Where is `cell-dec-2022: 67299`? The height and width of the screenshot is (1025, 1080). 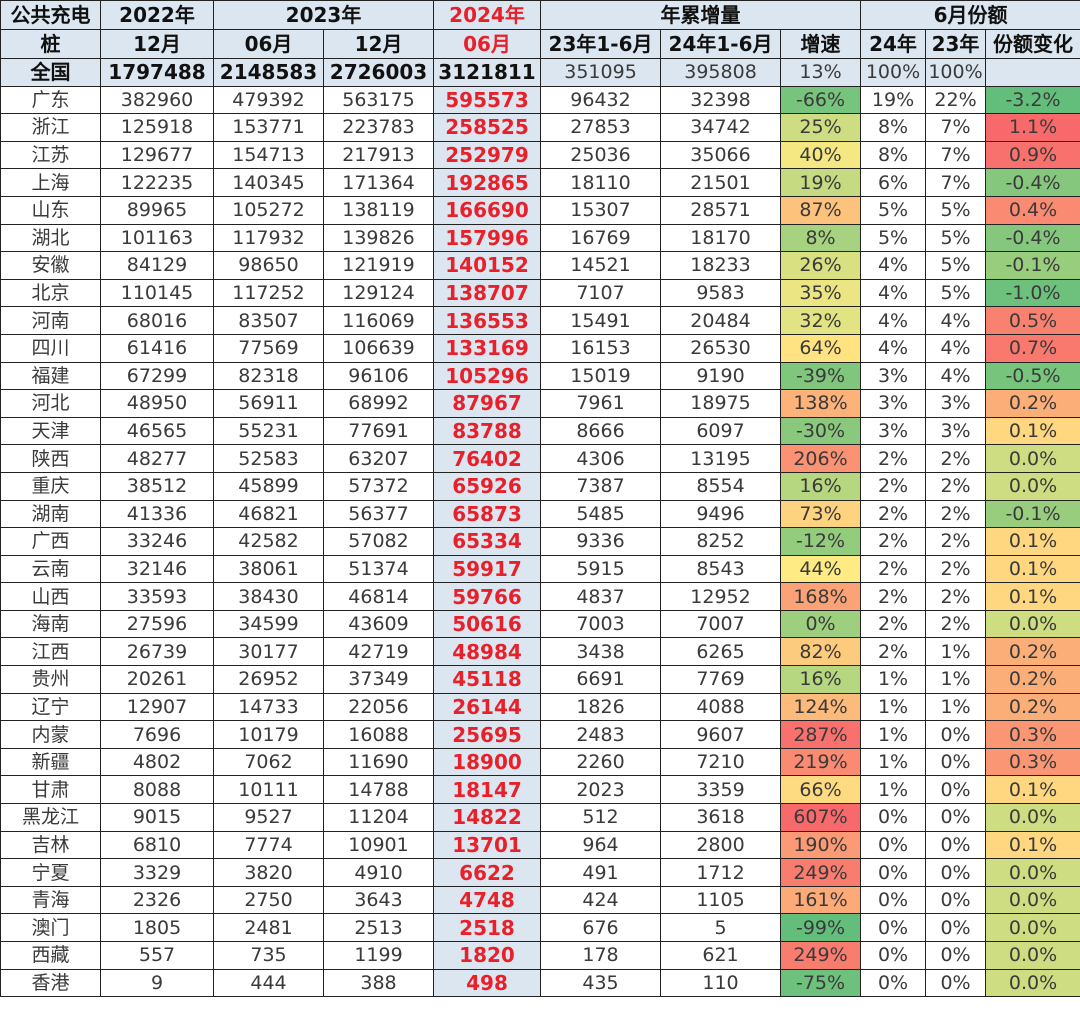
cell-dec-2022: 67299 is located at coordinates (157, 376).